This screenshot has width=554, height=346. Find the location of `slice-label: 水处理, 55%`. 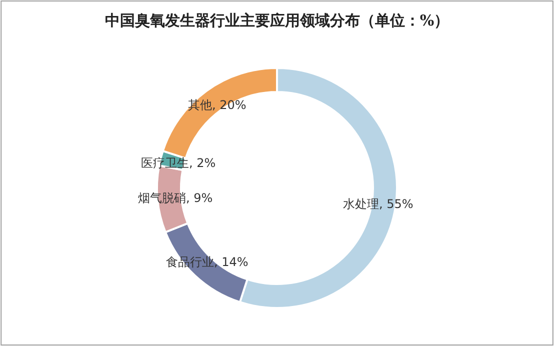

slice-label: 水处理, 55% is located at coordinates (378, 204).